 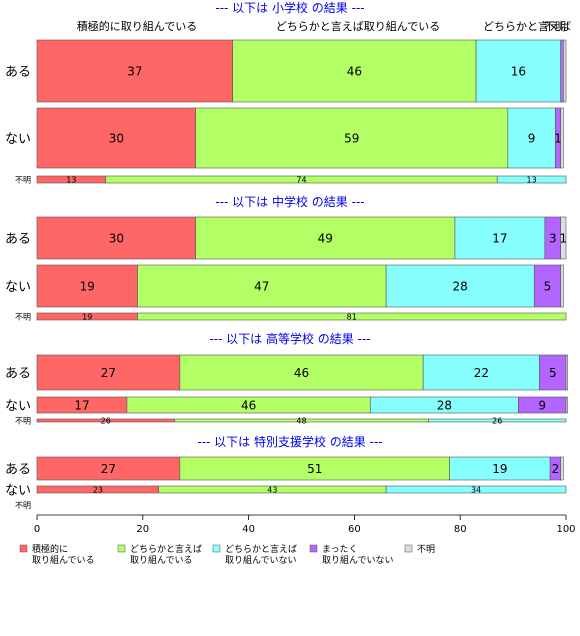 What do you see at coordinates (340, 549) in the screenshot?
I see `legend-label: まったく` at bounding box center [340, 549].